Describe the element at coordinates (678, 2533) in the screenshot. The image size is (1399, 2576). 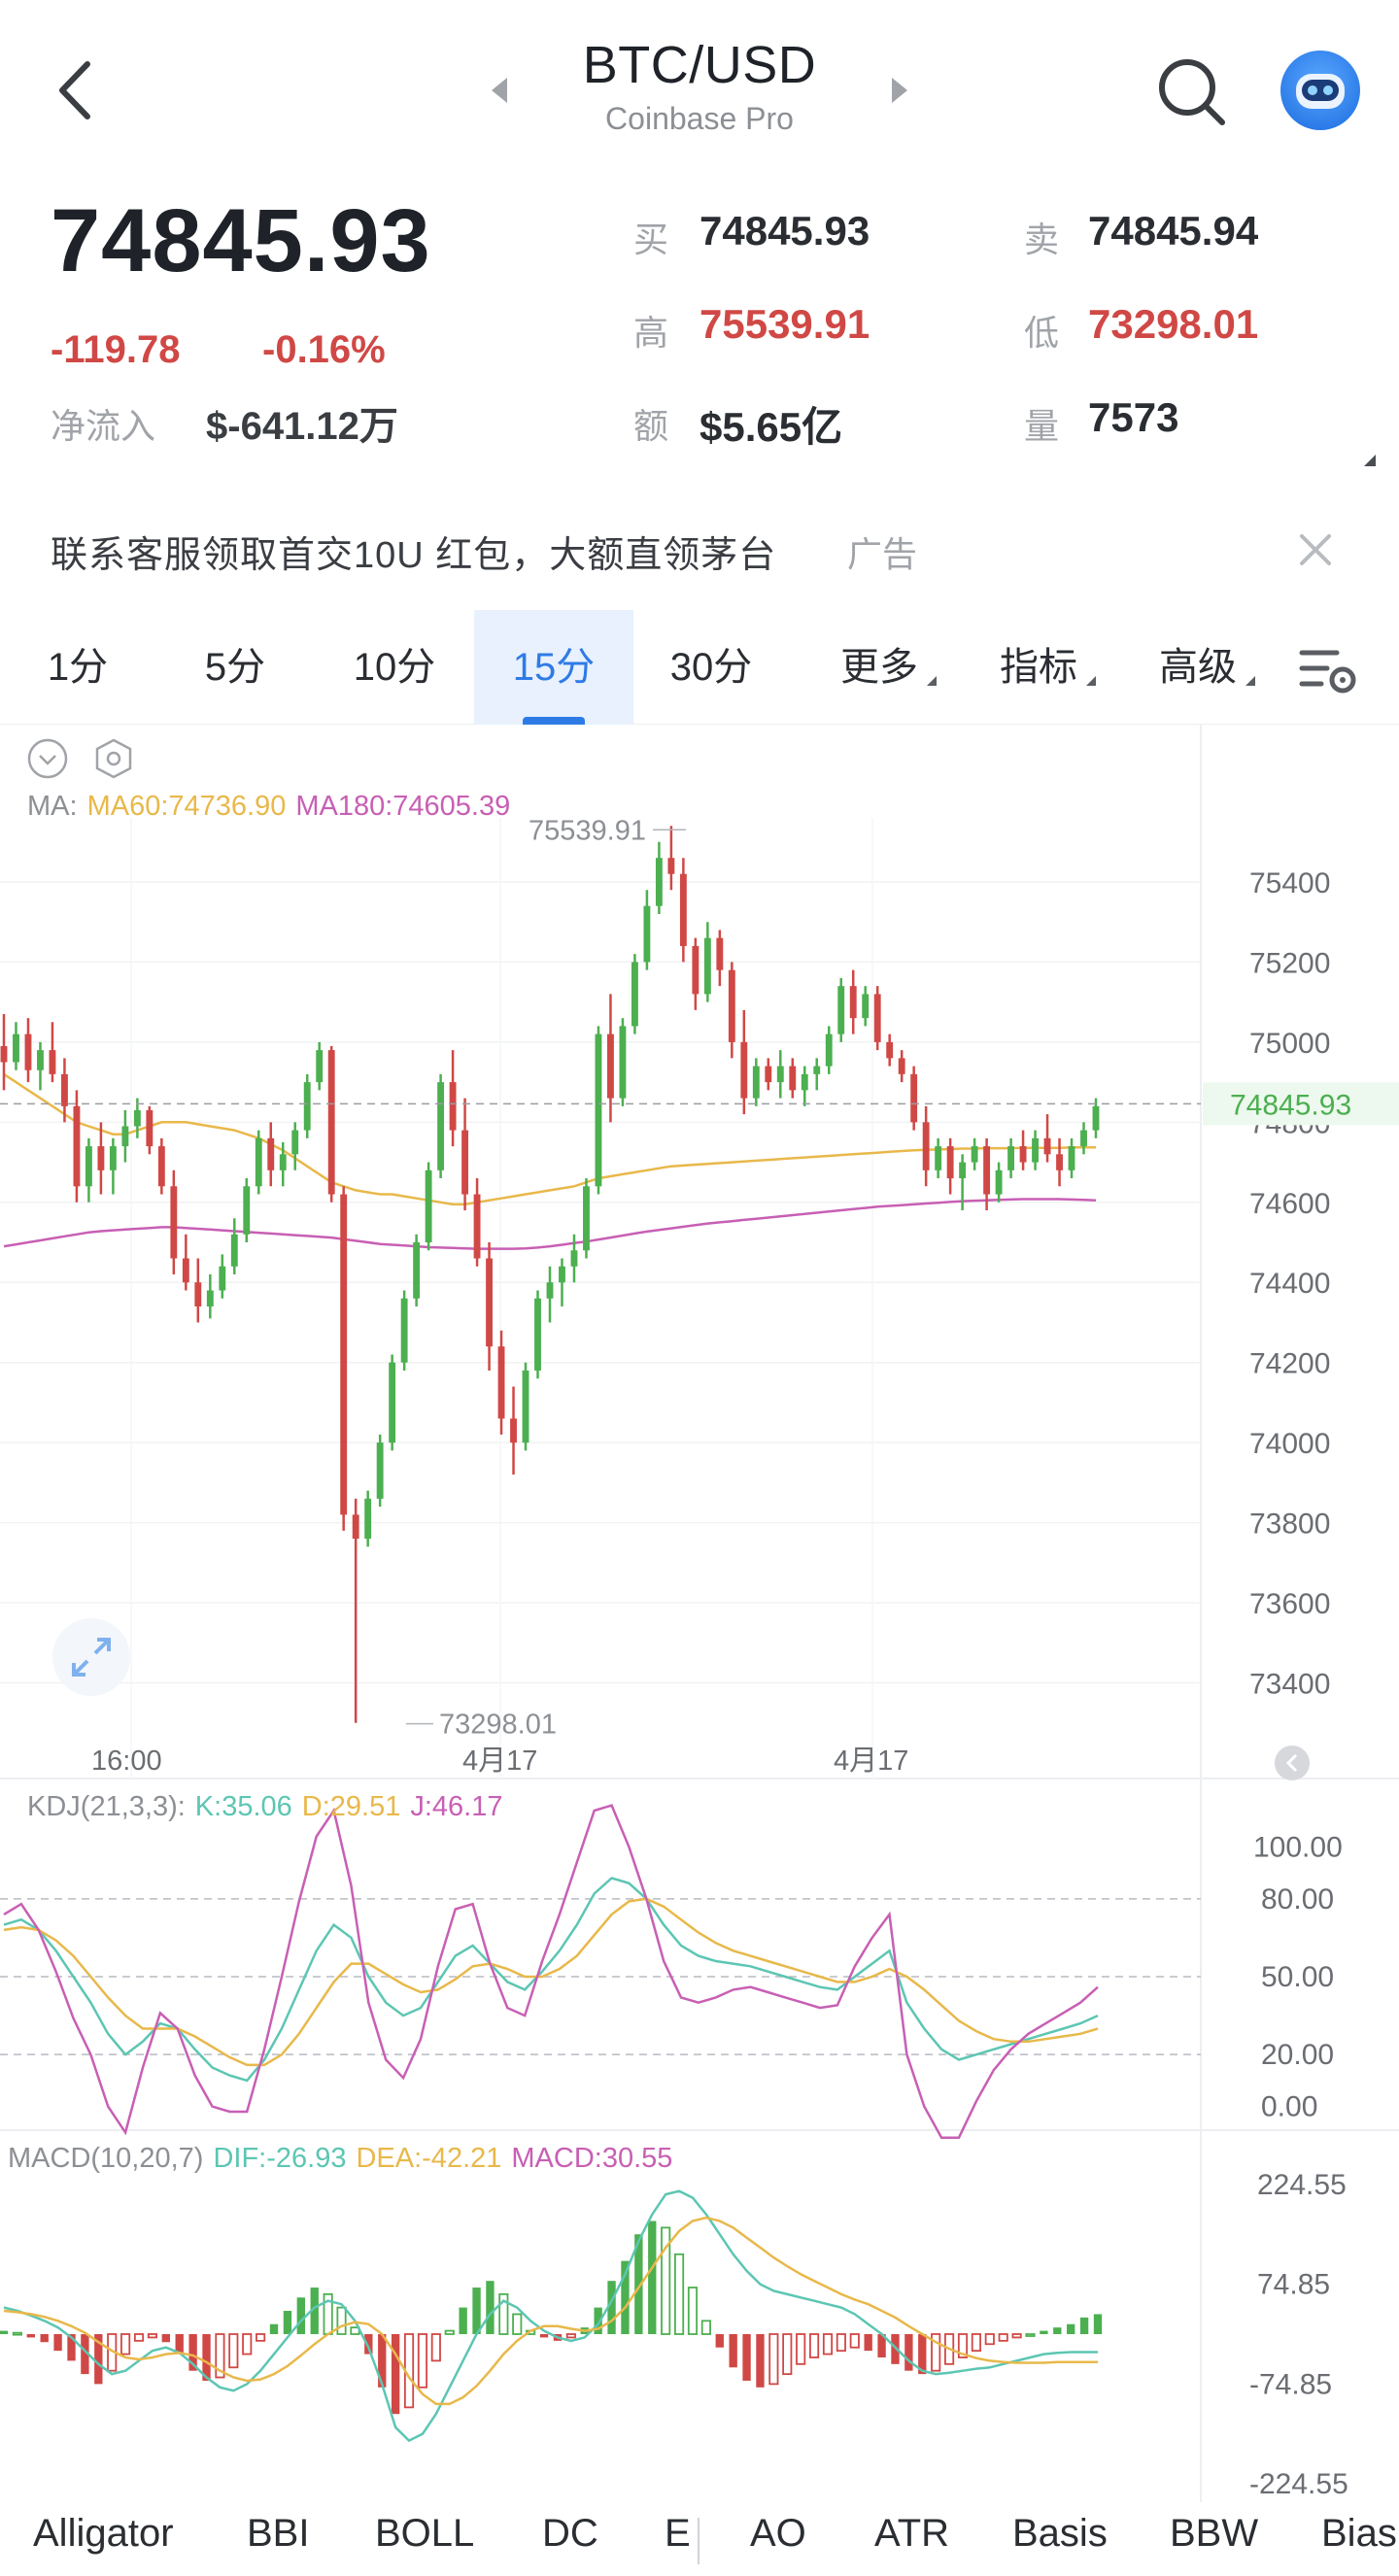
I see `indicator-e: E` at that location.